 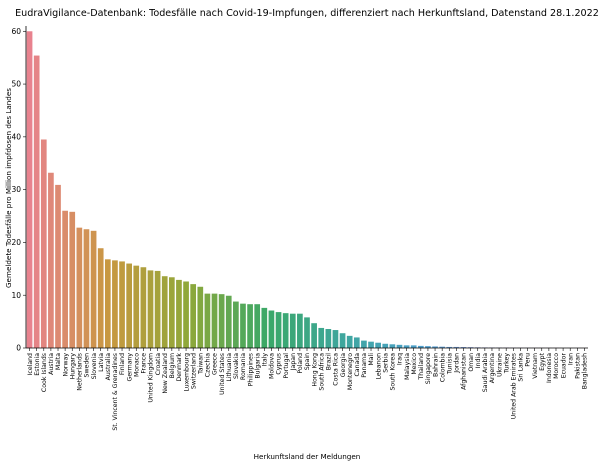 I want to click on x-tick-label: Iraq, so click(x=400, y=359).